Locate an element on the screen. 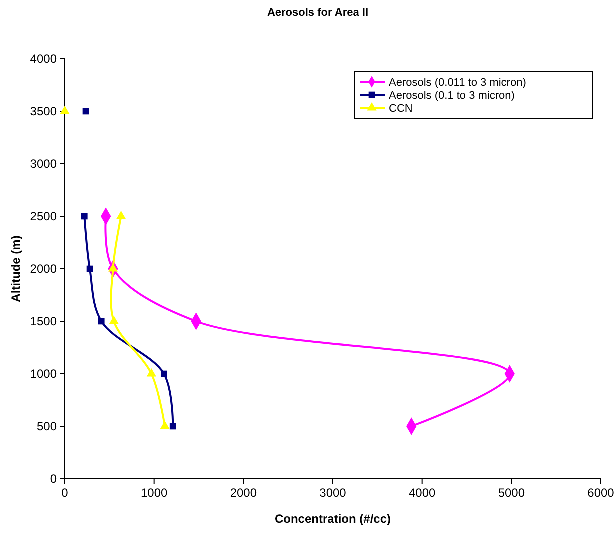 This screenshot has width=616, height=535. y-tick-label: 2000 is located at coordinates (44, 269).